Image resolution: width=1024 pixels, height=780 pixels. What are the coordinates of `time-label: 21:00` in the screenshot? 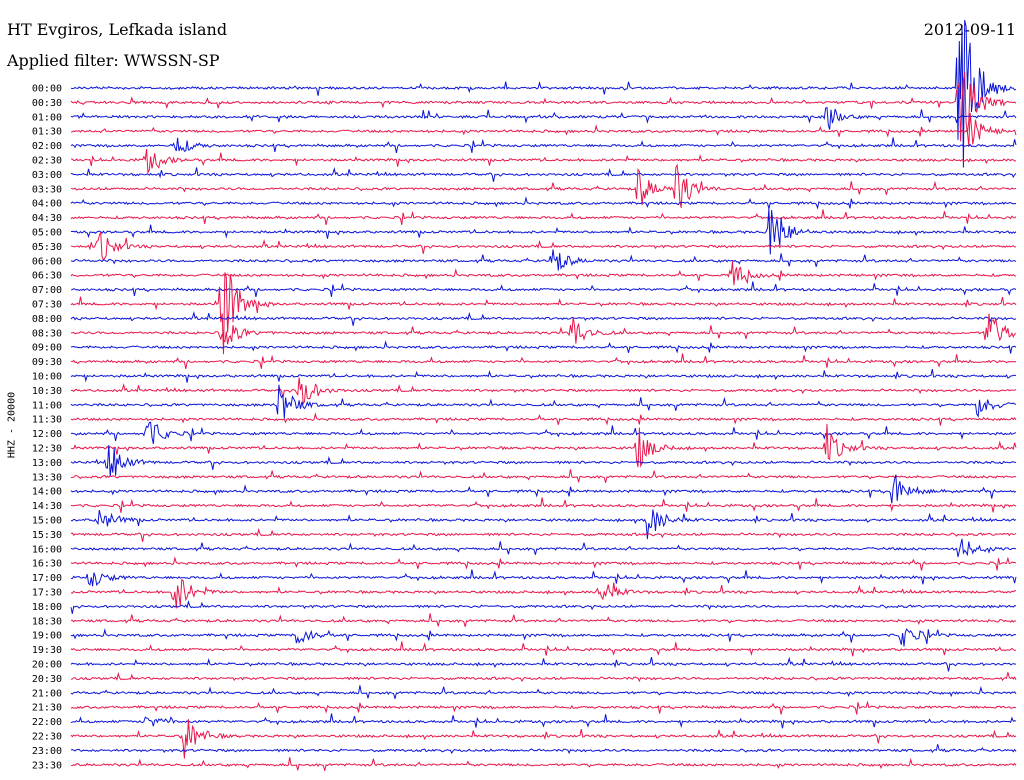 It's located at (47, 693).